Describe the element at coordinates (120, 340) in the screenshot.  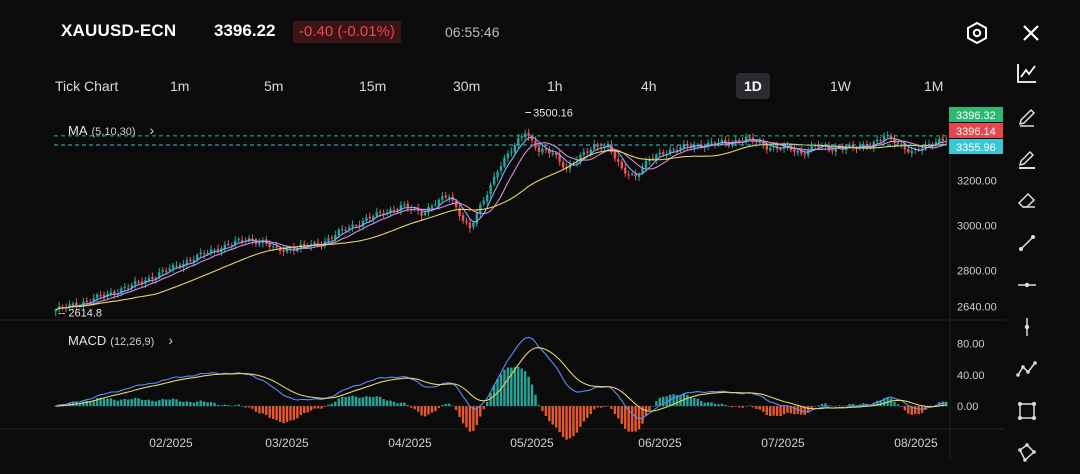
I see `macd-indicator-label: MACD (12,26,9) ›` at that location.